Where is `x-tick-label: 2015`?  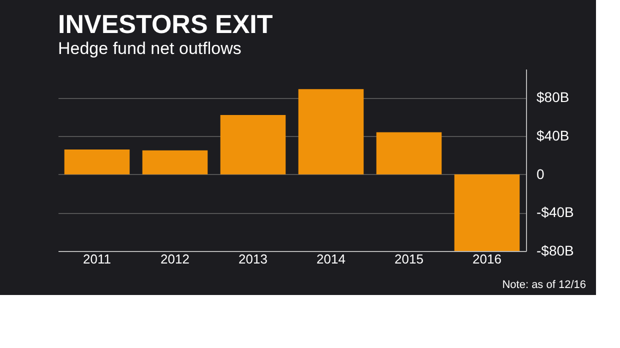 x-tick-label: 2015 is located at coordinates (409, 259).